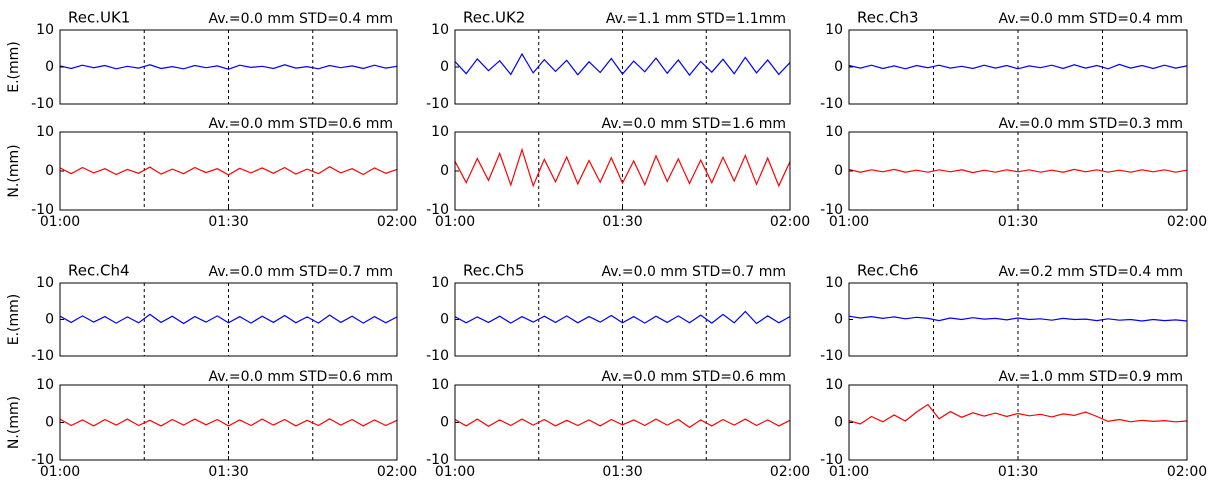 Image resolution: width=1214 pixels, height=492 pixels. What do you see at coordinates (888, 18) in the screenshot?
I see `panel-title: Rec.Ch3` at bounding box center [888, 18].